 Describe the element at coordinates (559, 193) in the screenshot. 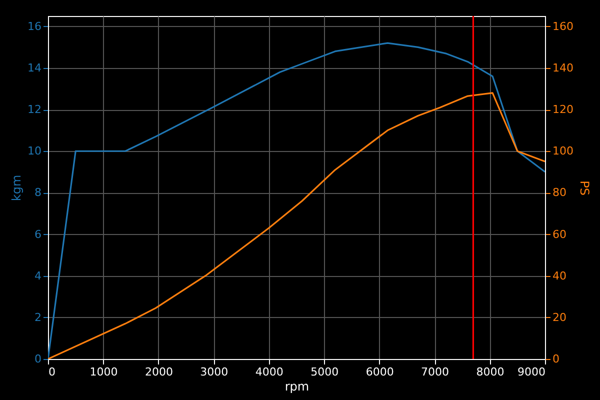

I see `y2-tick-label: 80` at that location.